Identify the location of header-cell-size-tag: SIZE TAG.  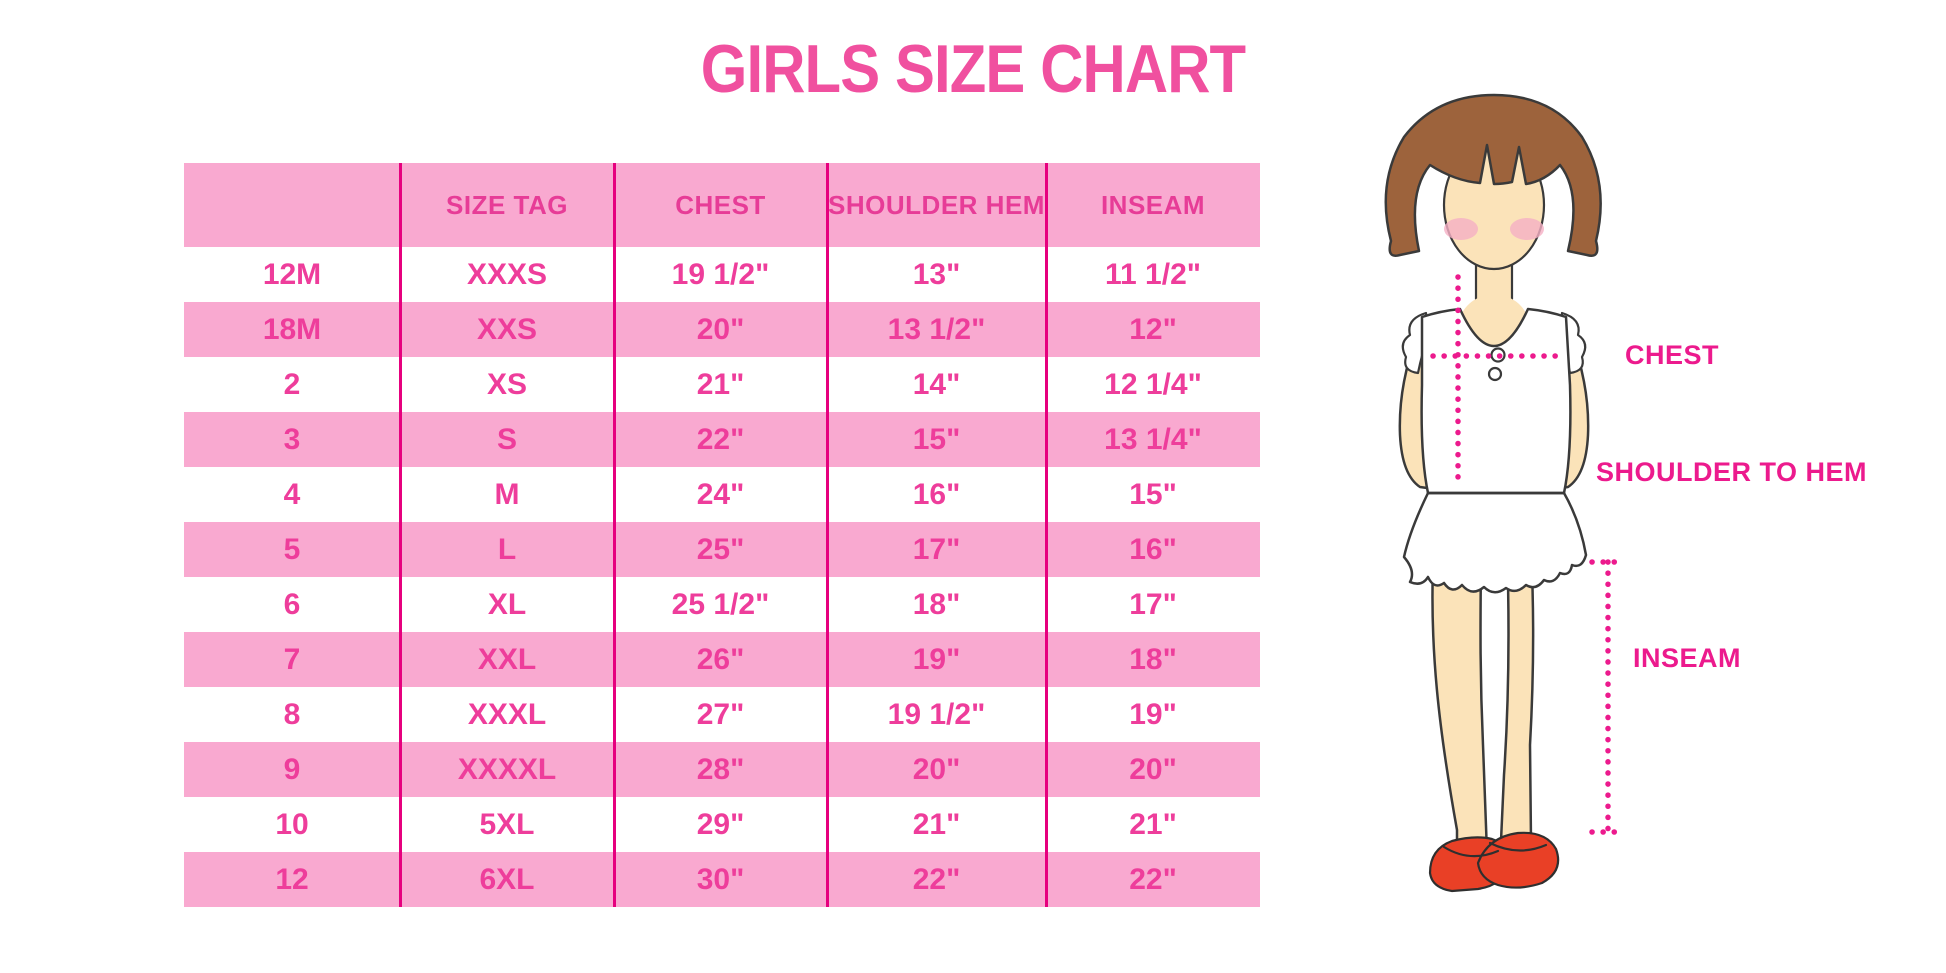
(507, 204).